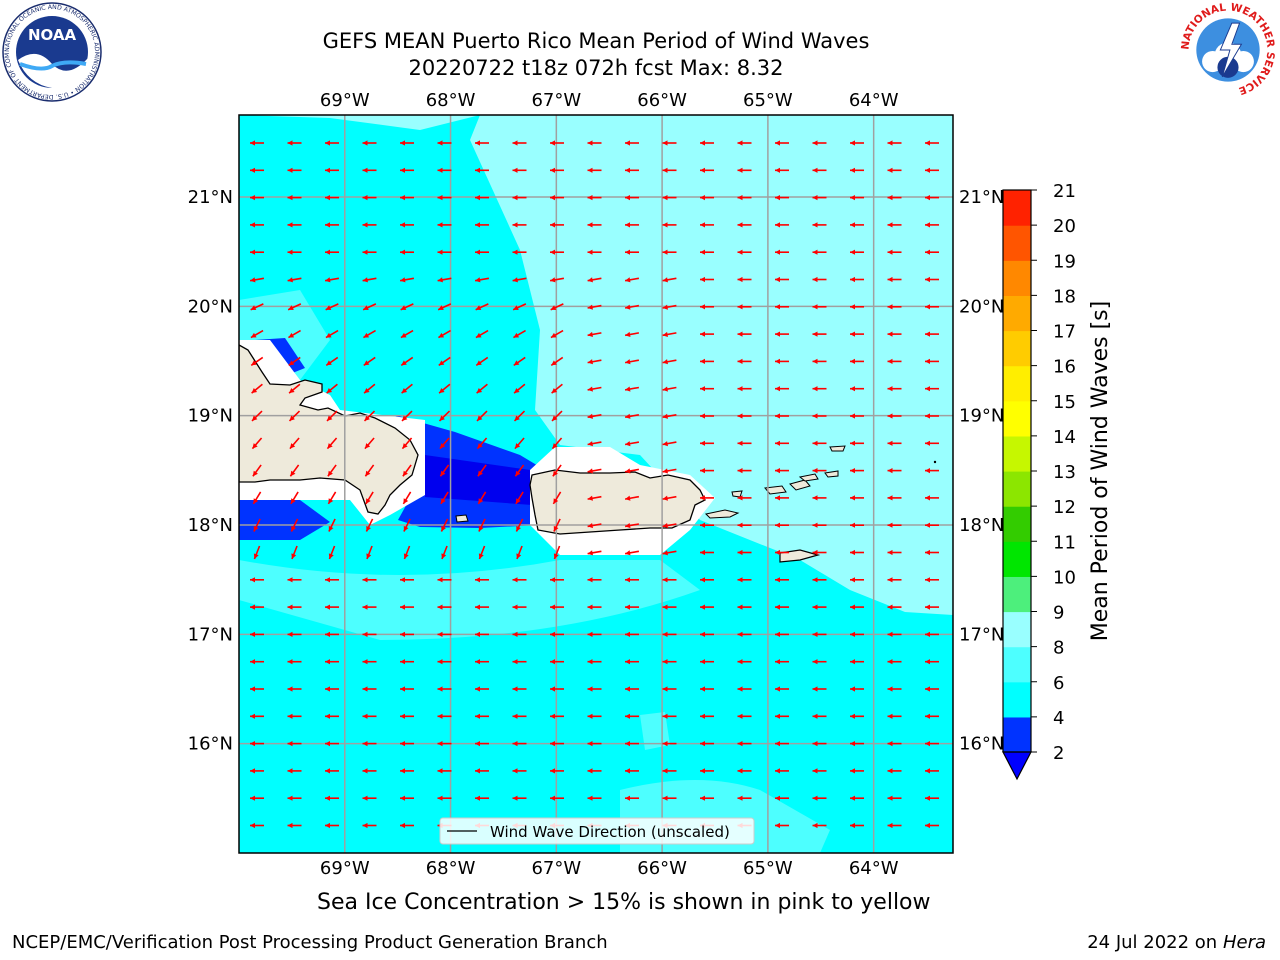 This screenshot has width=1280, height=960. Describe the element at coordinates (981, 525) in the screenshot. I see `lat-label-right: 18°N` at that location.